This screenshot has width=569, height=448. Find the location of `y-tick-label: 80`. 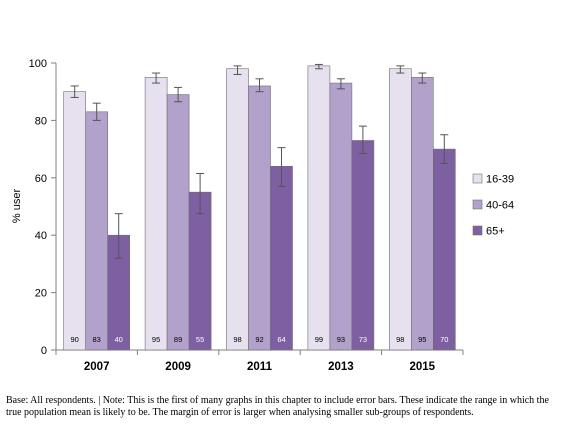

y-tick-label: 80 is located at coordinates (41, 121).